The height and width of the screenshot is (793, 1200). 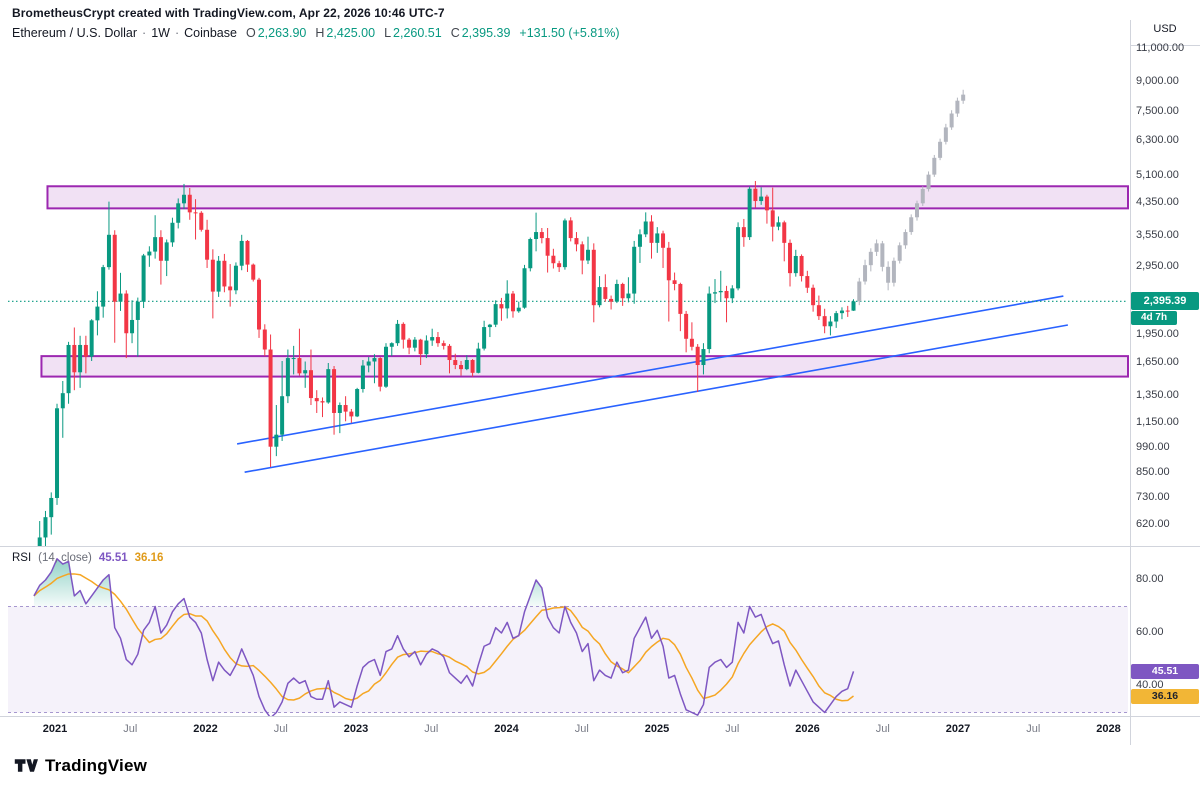 What do you see at coordinates (1108, 729) in the screenshot?
I see `time-axis-label: 2028` at bounding box center [1108, 729].